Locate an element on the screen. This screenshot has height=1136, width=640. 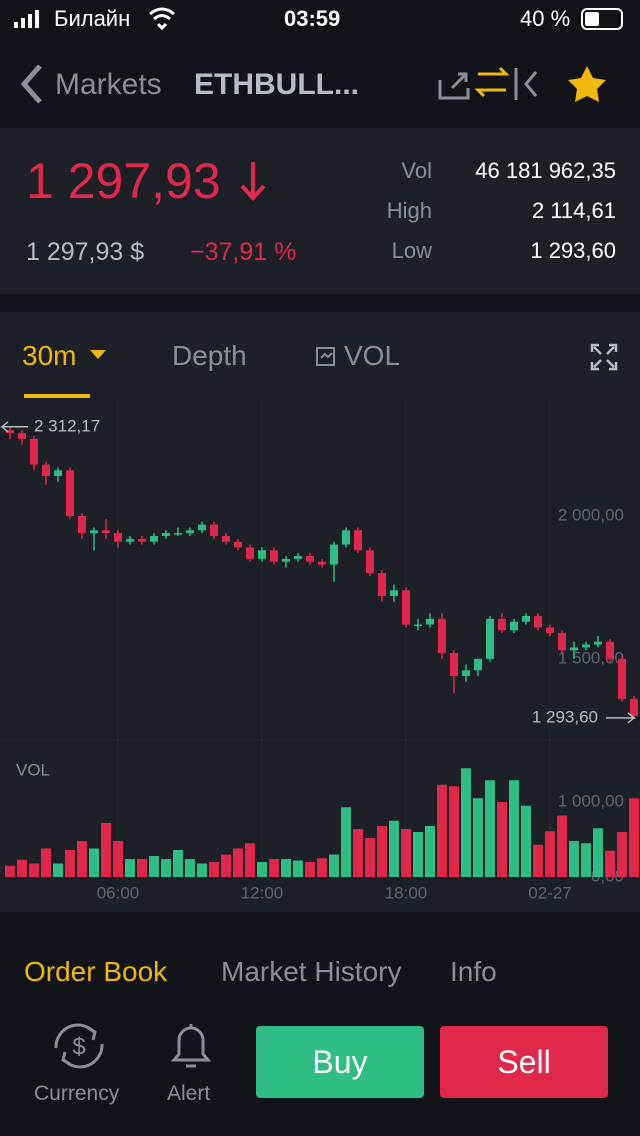
stat-value: 46 181 962,35 is located at coordinates (545, 170).